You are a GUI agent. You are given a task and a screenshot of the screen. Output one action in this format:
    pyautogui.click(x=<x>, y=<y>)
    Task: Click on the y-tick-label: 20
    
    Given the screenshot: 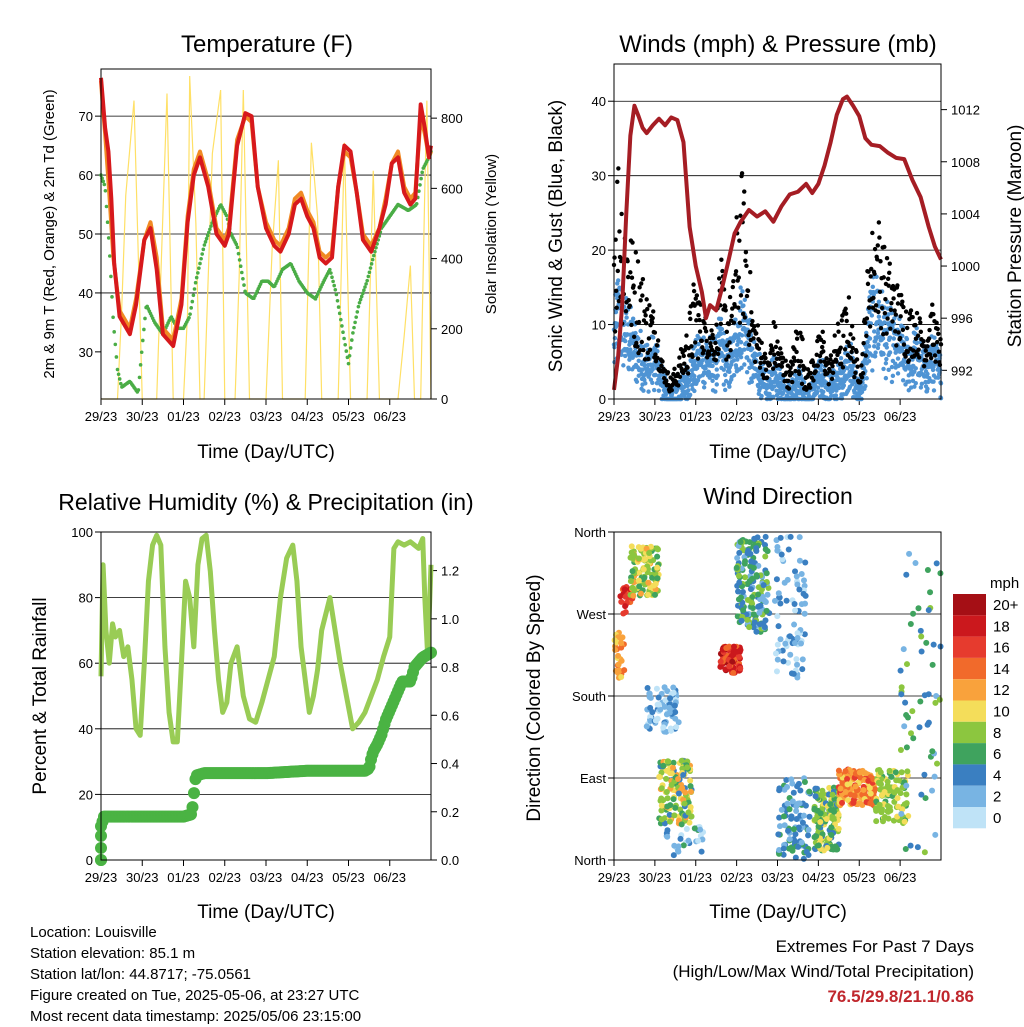 What is the action you would take?
    pyautogui.click(x=599, y=250)
    